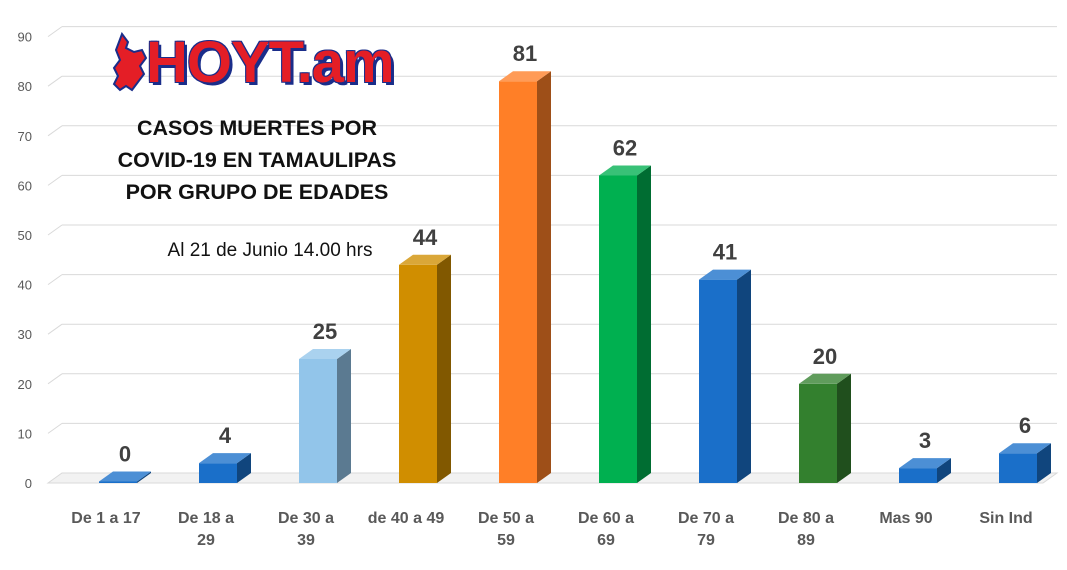  What do you see at coordinates (25, 235) in the screenshot?
I see `y-tick-label: 50` at bounding box center [25, 235].